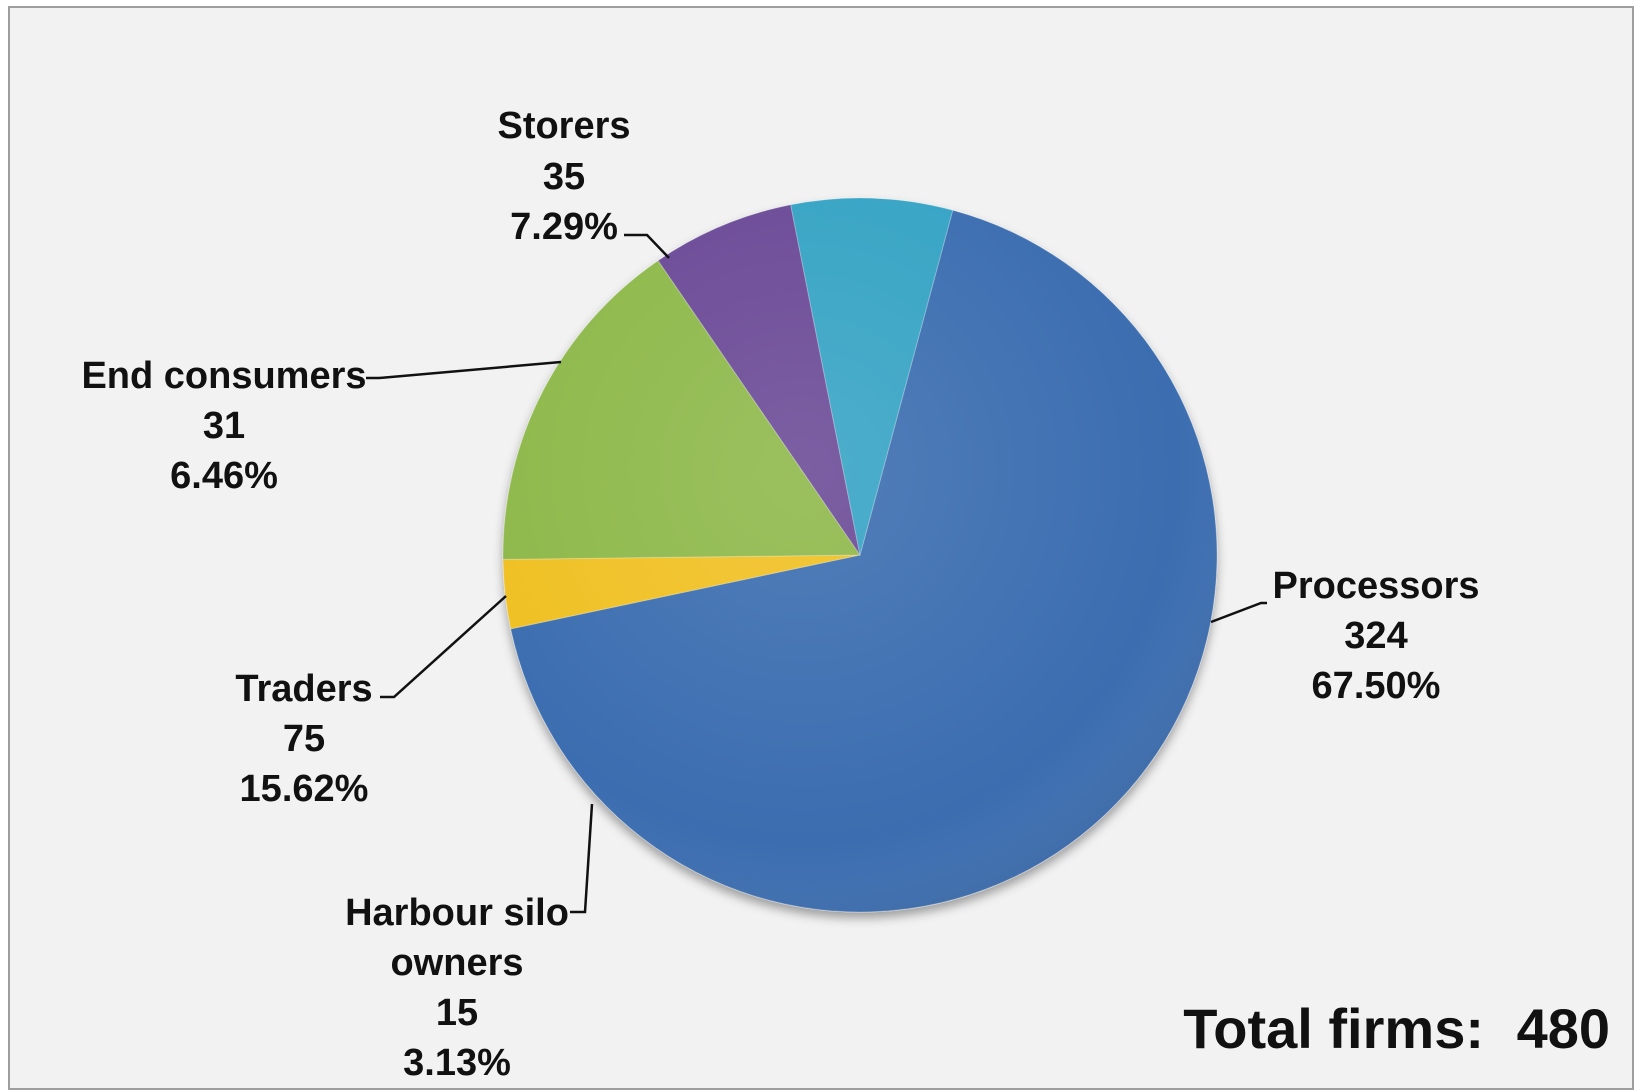 The height and width of the screenshot is (1092, 1642). I want to click on label-harbour-line1: Harbour silo, so click(457, 913).